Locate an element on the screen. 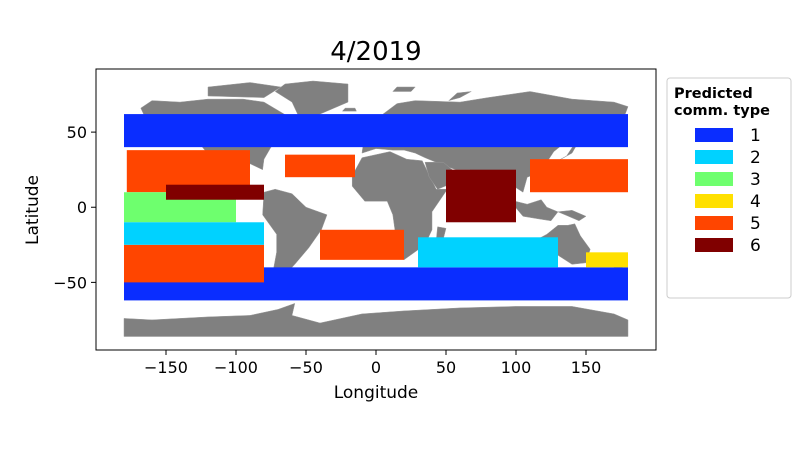 The width and height of the screenshot is (800, 450). x-tick-label: −100 is located at coordinates (236, 367).